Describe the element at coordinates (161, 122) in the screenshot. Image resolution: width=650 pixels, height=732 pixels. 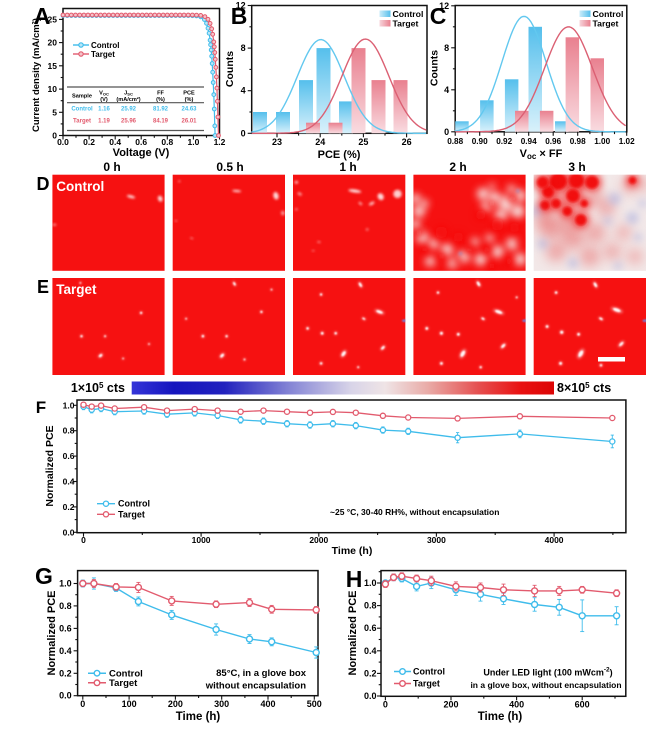
I see `svg-text: 84.19` at that location.